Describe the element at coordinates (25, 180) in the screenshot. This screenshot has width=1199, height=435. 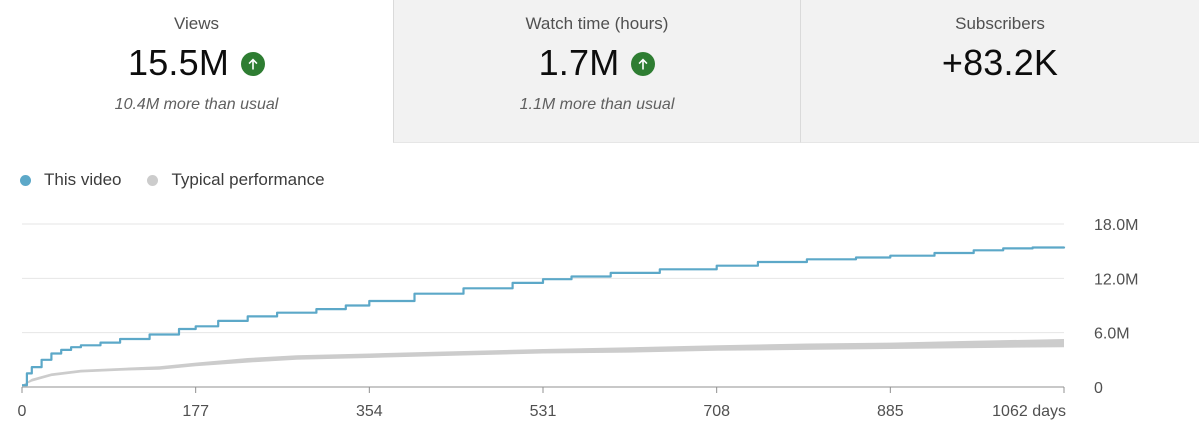
I see `legend-dot-this-video` at that location.